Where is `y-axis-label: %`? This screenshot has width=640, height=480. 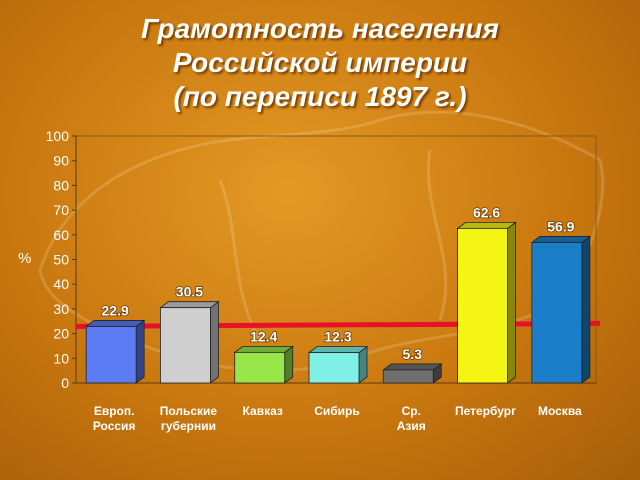
y-axis-label: % is located at coordinates (24, 258).